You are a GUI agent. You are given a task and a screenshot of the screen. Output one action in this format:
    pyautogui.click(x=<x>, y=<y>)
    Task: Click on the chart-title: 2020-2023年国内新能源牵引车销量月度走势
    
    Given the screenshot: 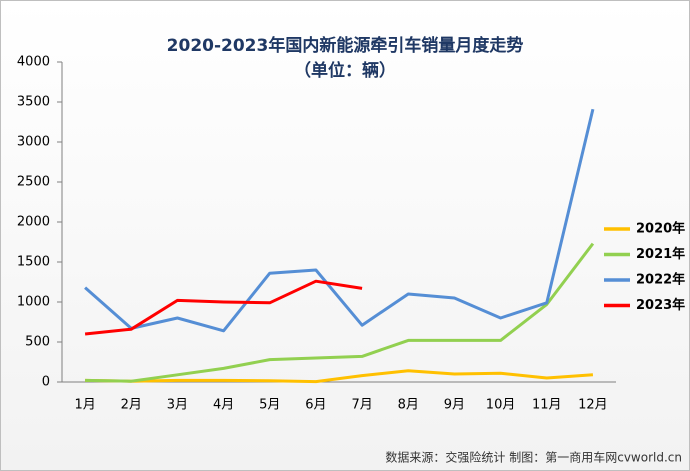 What is the action you would take?
    pyautogui.click(x=345, y=45)
    